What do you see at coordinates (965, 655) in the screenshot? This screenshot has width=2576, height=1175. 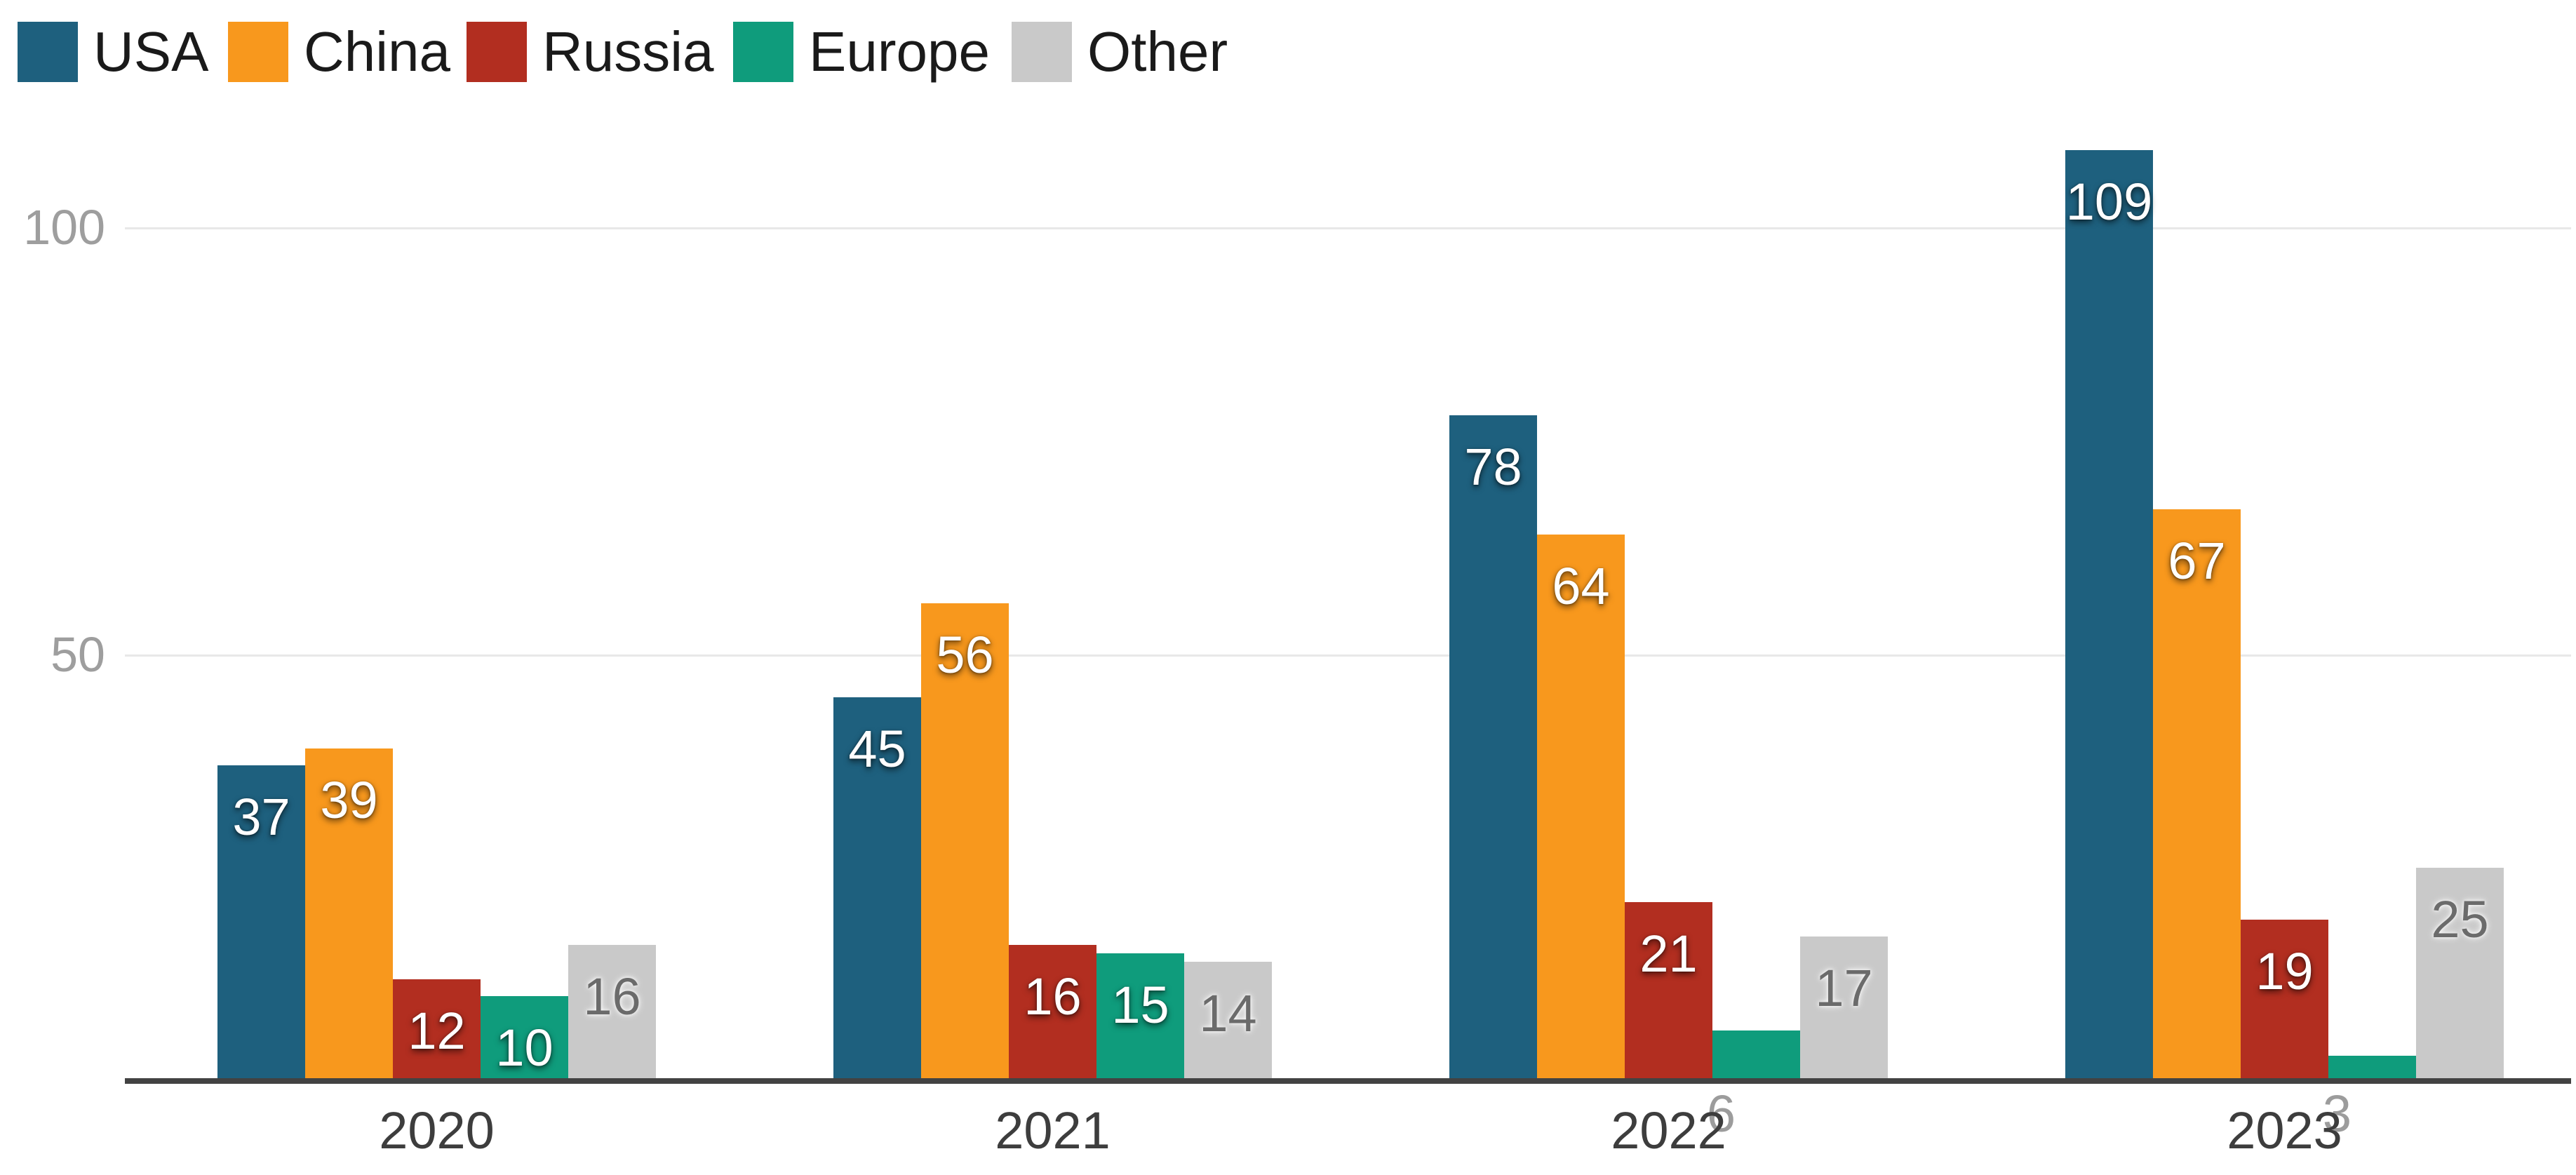 I see `value-label-china-2021: 56` at bounding box center [965, 655].